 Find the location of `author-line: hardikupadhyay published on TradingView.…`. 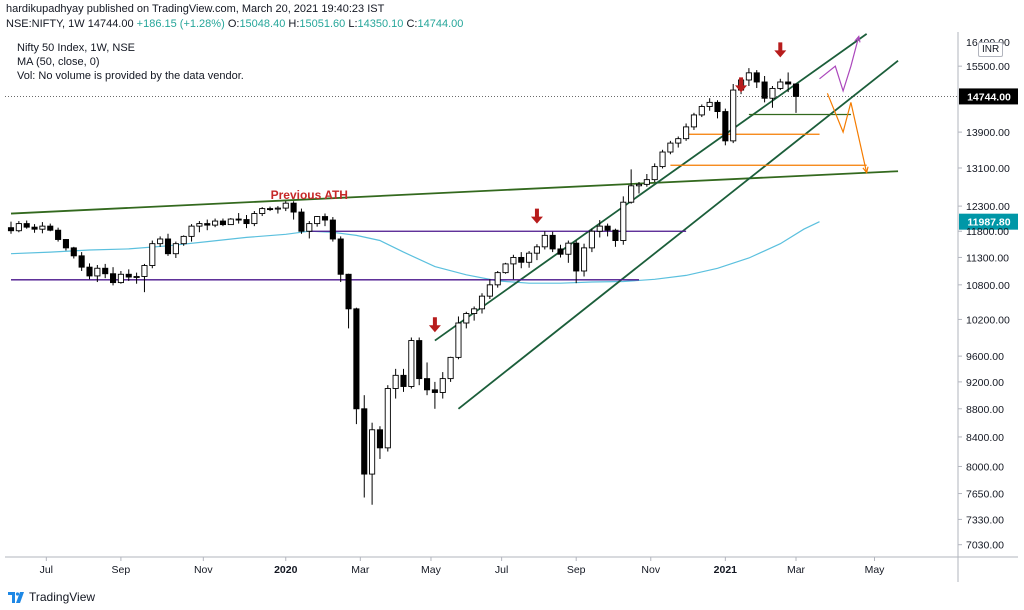

author-line: hardikupadhyay published on TradingView.… is located at coordinates (195, 9).